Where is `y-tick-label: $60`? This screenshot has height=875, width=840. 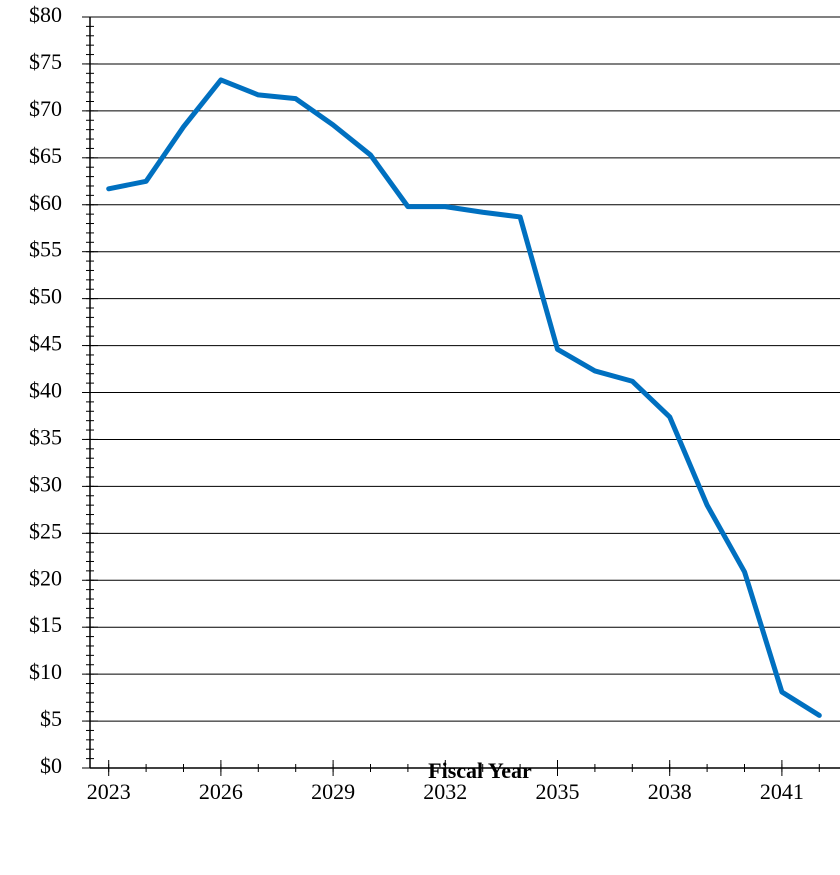 y-tick-label: $60 is located at coordinates (45, 202).